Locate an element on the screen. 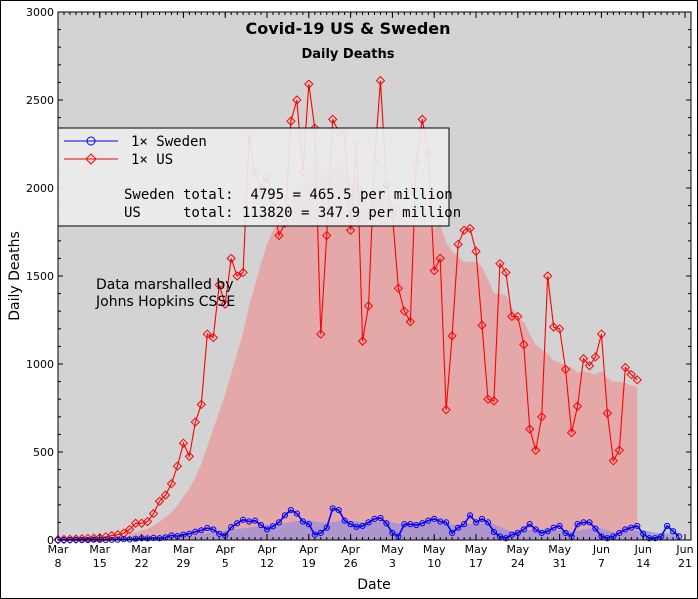 This screenshot has height=599, width=698. x-tick-day: 3 is located at coordinates (392, 563).